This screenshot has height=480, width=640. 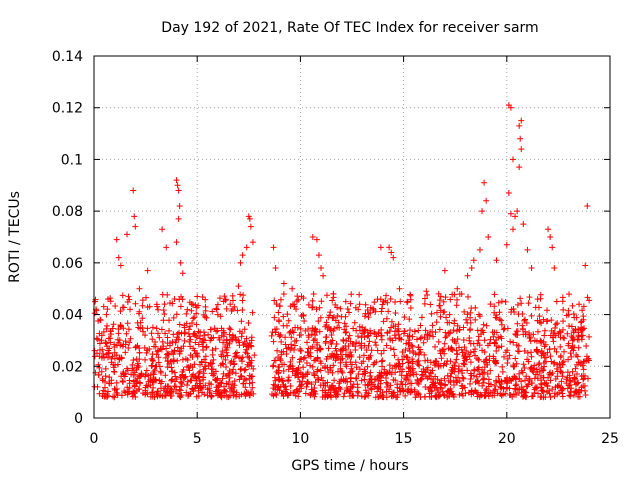 I want to click on x-tick-label: 25, so click(x=610, y=439).